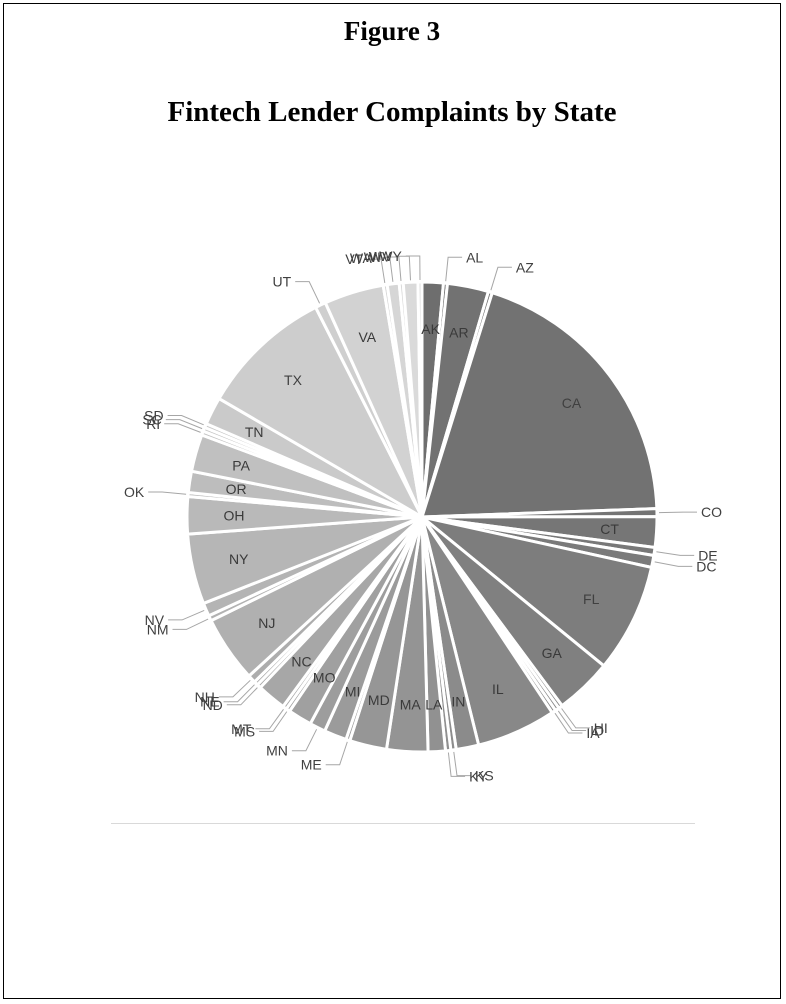 This screenshot has width=786, height=1004. What do you see at coordinates (293, 380) in the screenshot?
I see `slice-label-tx: TX` at bounding box center [293, 380].